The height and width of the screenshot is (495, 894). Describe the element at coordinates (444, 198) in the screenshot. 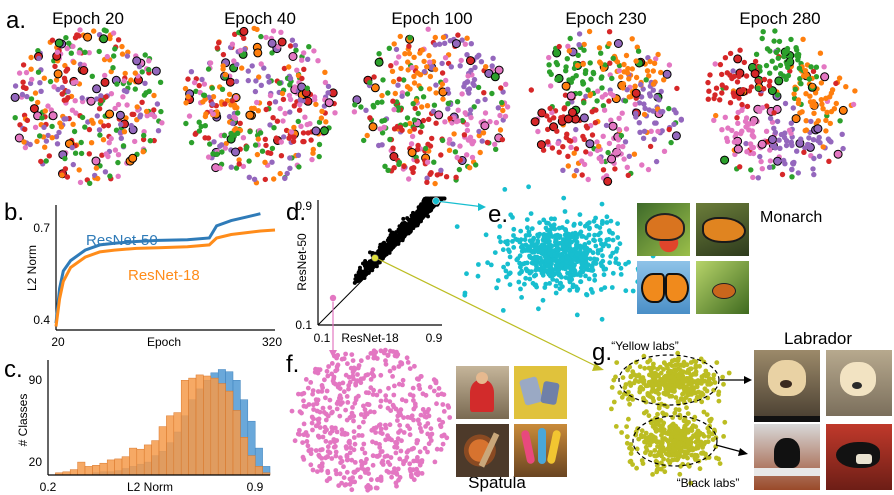

I see `scatter-point` at that location.